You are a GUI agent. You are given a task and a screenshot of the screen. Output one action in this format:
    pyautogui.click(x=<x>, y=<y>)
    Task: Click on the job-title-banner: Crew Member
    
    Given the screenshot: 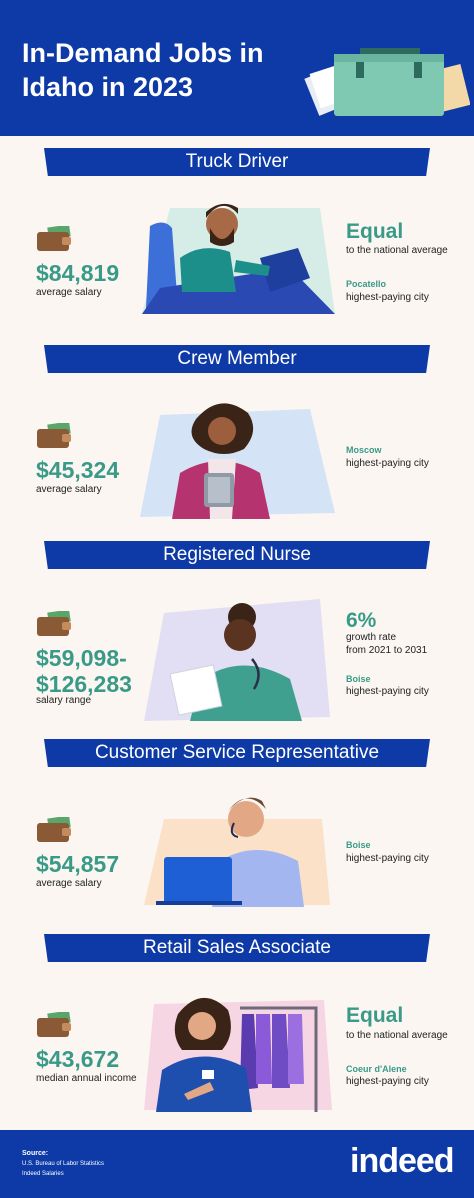 What is the action you would take?
    pyautogui.click(x=237, y=359)
    